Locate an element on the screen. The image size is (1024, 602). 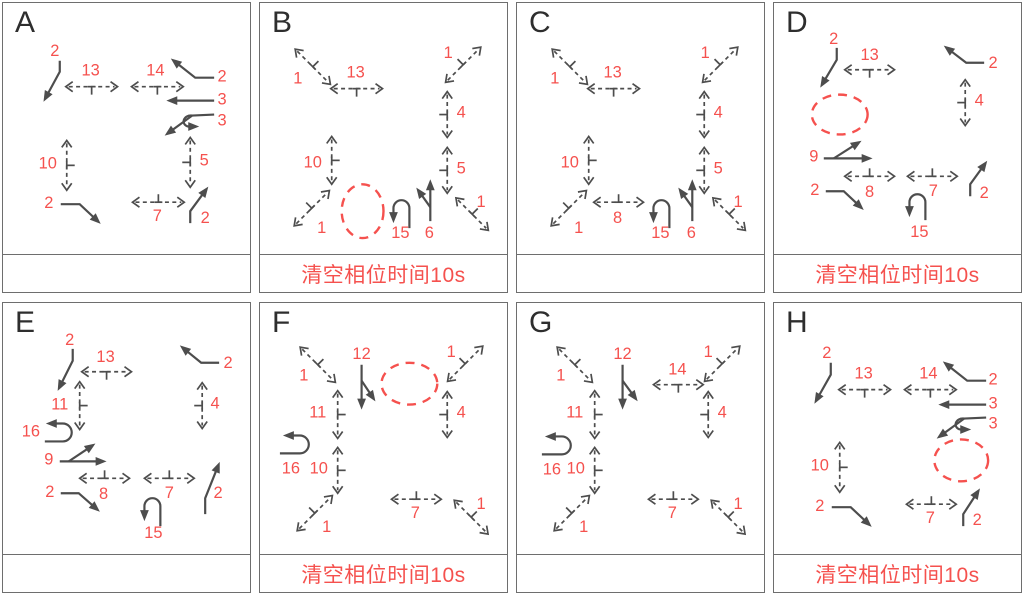
phase-diagram-svg: 2 13 14 2 3 3 10 5 2 7 2 is located at coordinates (133, 134).